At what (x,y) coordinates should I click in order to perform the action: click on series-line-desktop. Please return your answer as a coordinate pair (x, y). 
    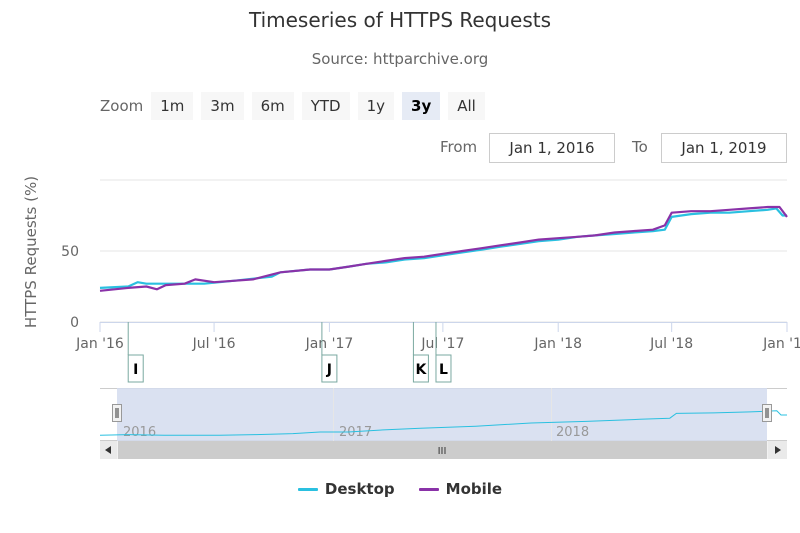
    Looking at the image, I should click on (443, 248).